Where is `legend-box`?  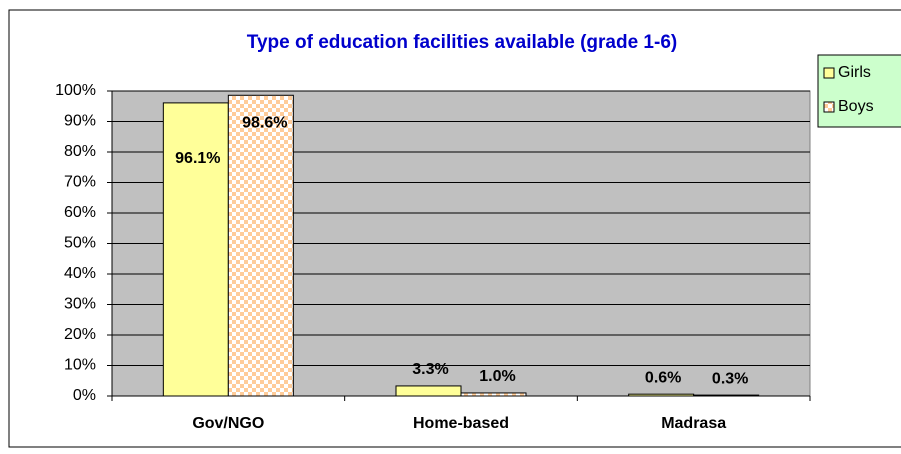
legend-box is located at coordinates (859, 91).